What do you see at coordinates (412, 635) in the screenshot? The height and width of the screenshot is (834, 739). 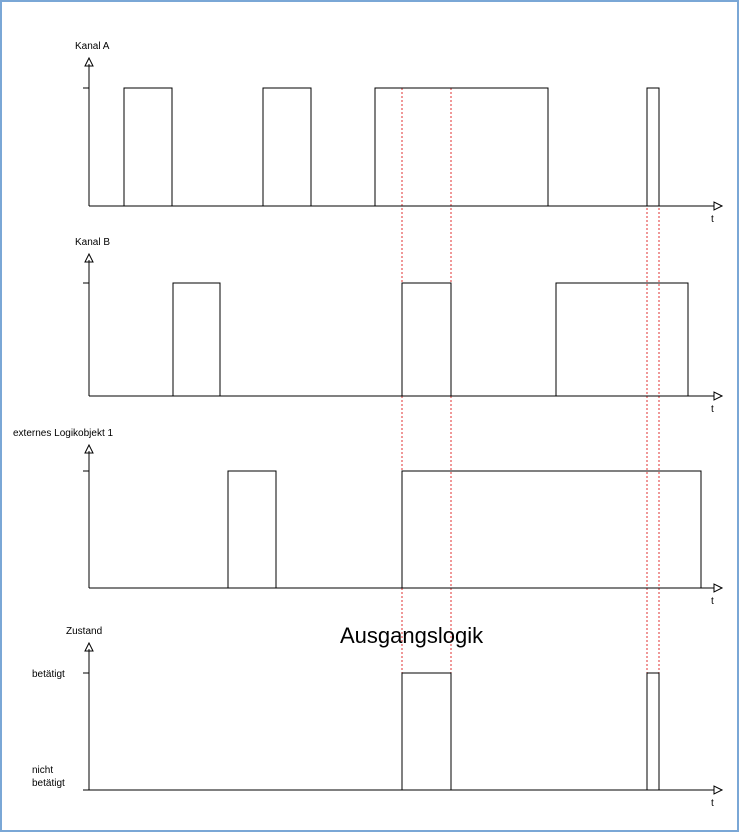 I see `diagram-title: Ausgangslogik` at bounding box center [412, 635].